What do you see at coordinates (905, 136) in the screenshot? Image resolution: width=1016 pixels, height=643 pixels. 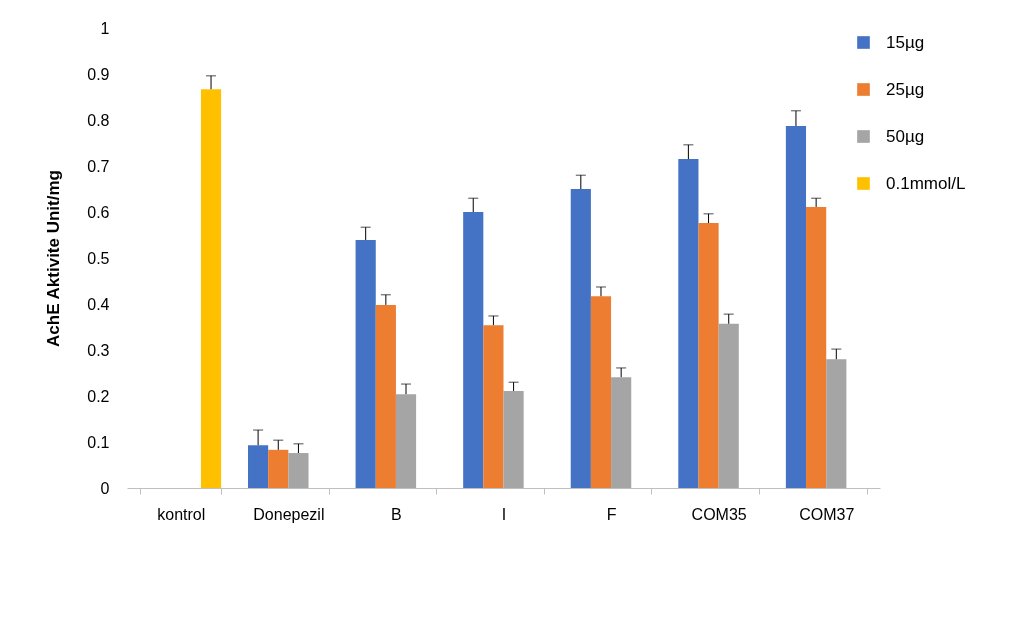 I see `legend-label: 50µg` at bounding box center [905, 136].